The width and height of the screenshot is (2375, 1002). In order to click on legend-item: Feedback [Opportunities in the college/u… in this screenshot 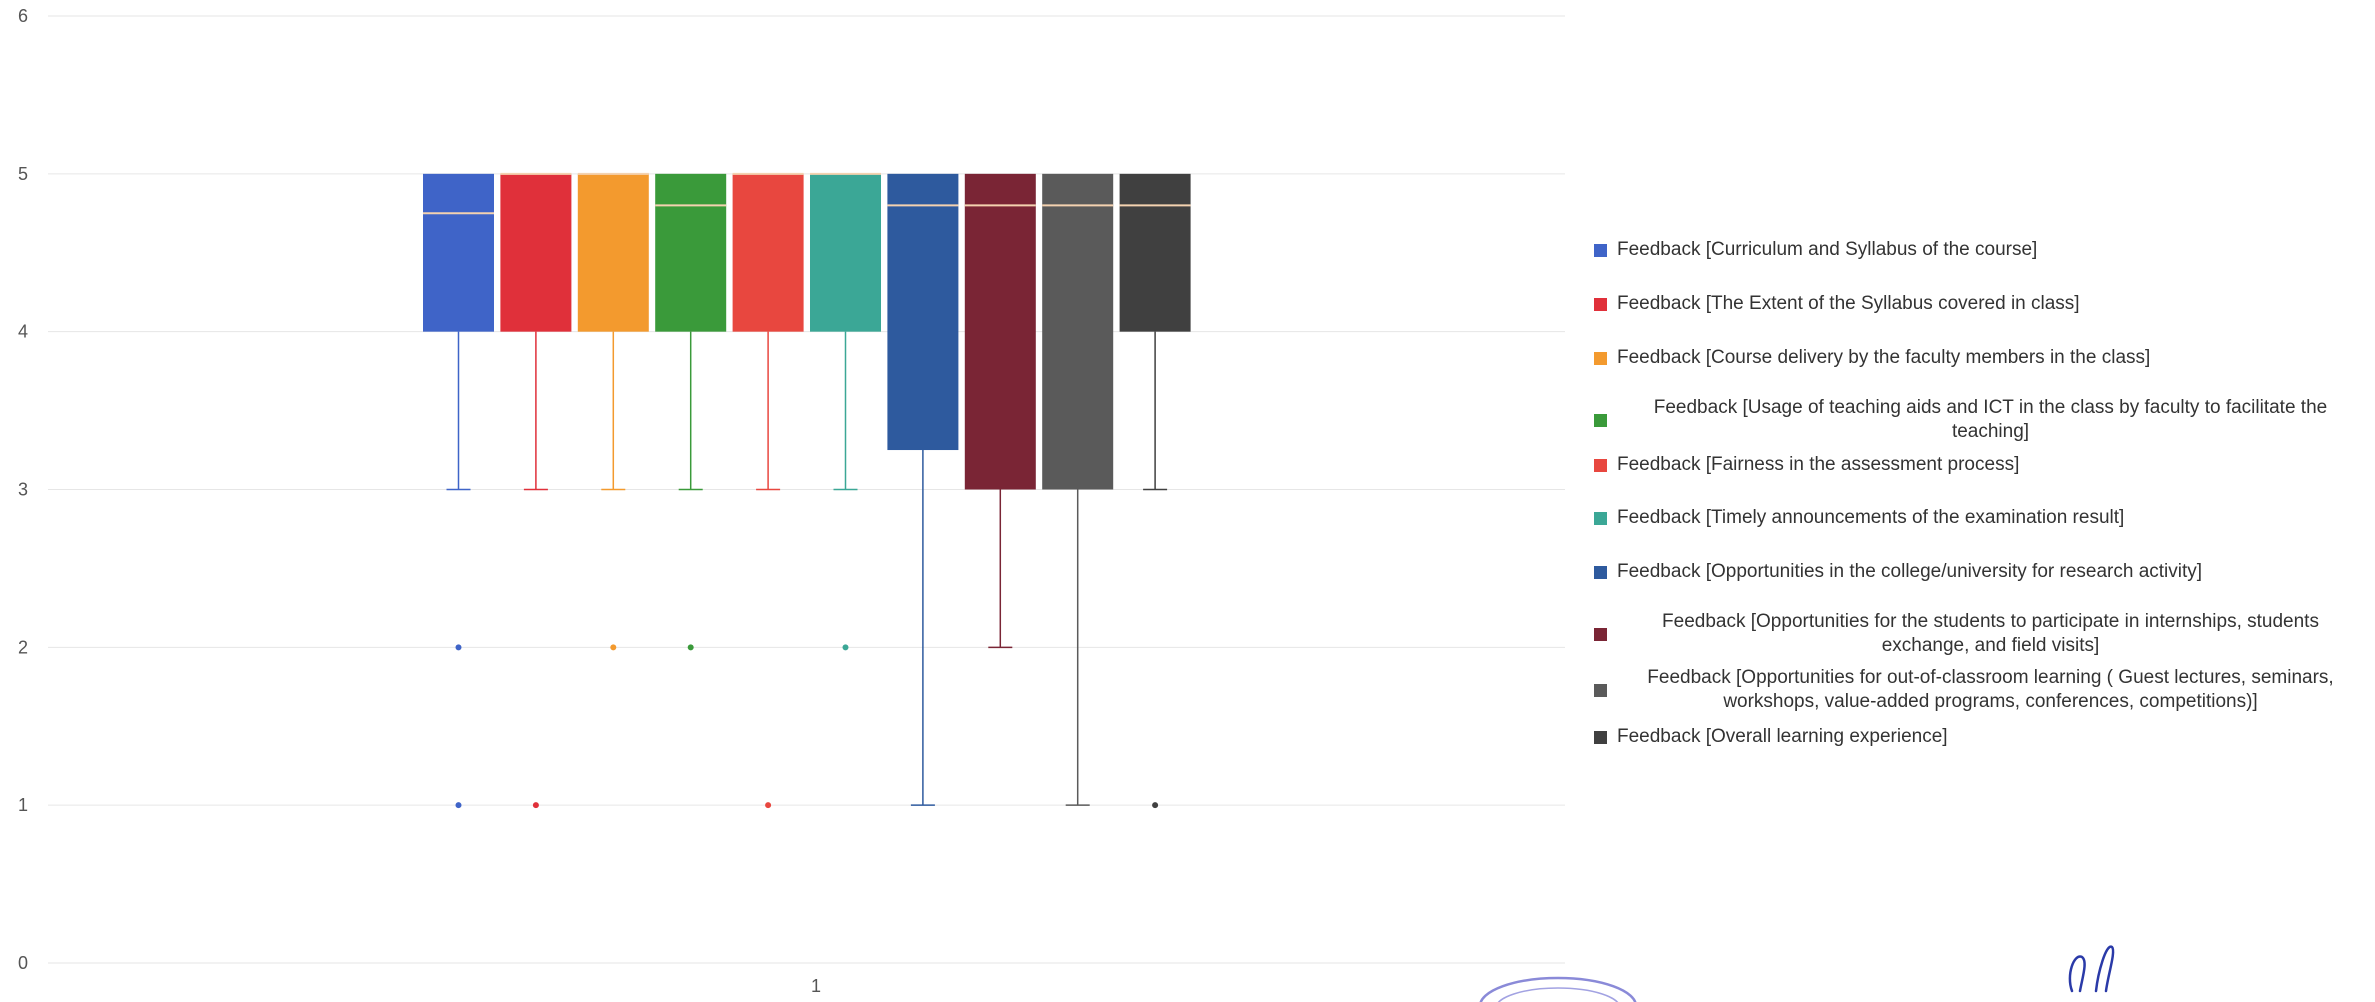, I will do `click(1979, 572)`.